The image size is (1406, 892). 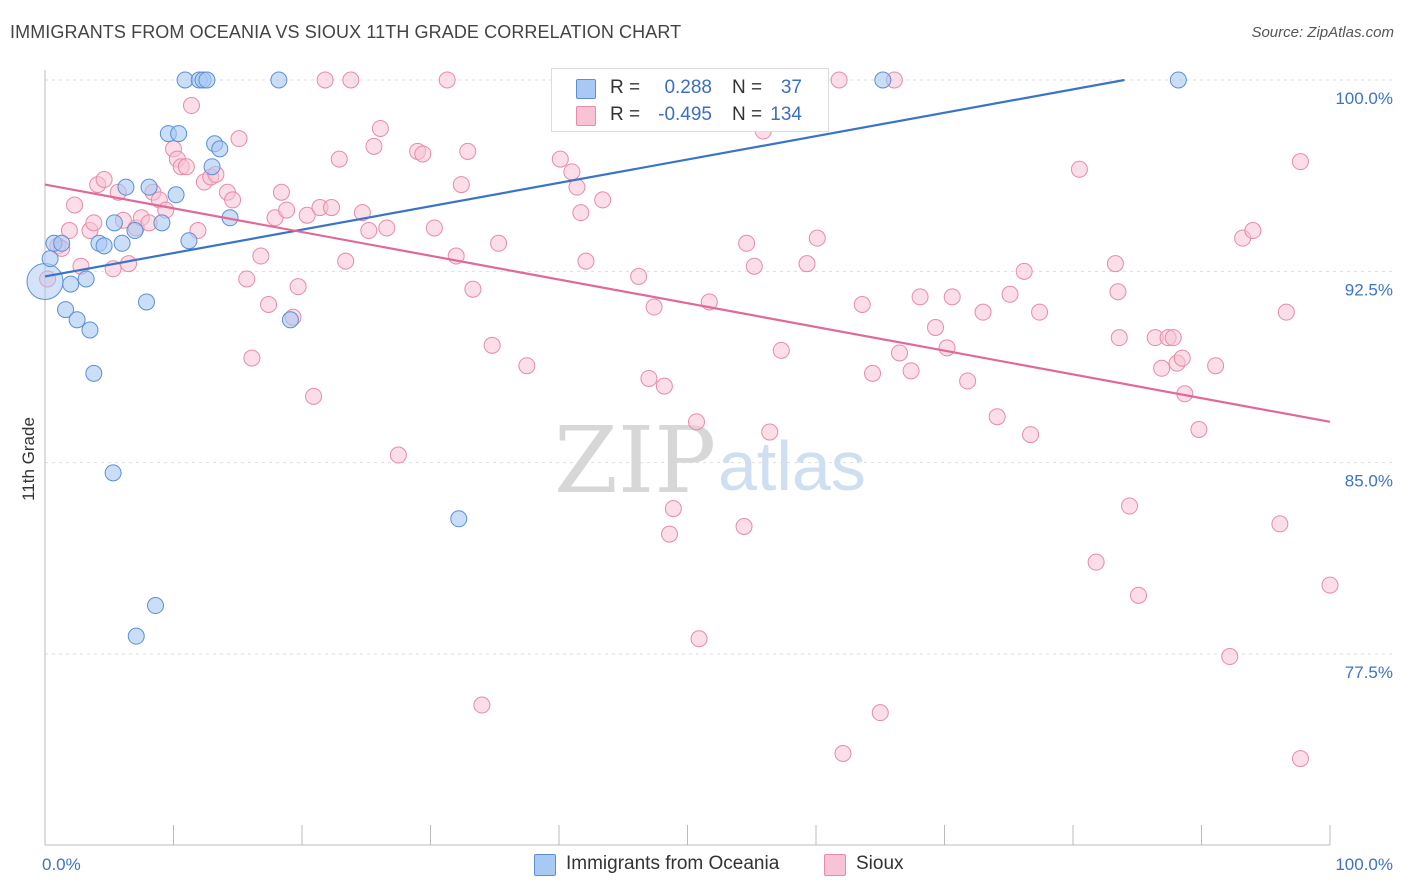 What do you see at coordinates (1369, 672) in the screenshot?
I see `y-tick-label: 77.5%` at bounding box center [1369, 672].